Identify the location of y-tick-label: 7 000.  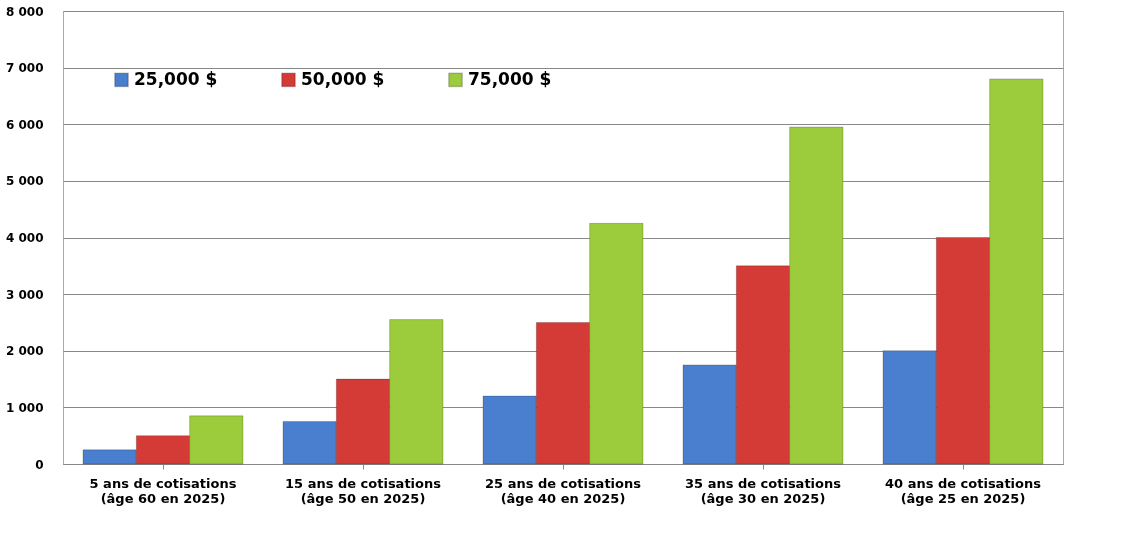
(24, 68).